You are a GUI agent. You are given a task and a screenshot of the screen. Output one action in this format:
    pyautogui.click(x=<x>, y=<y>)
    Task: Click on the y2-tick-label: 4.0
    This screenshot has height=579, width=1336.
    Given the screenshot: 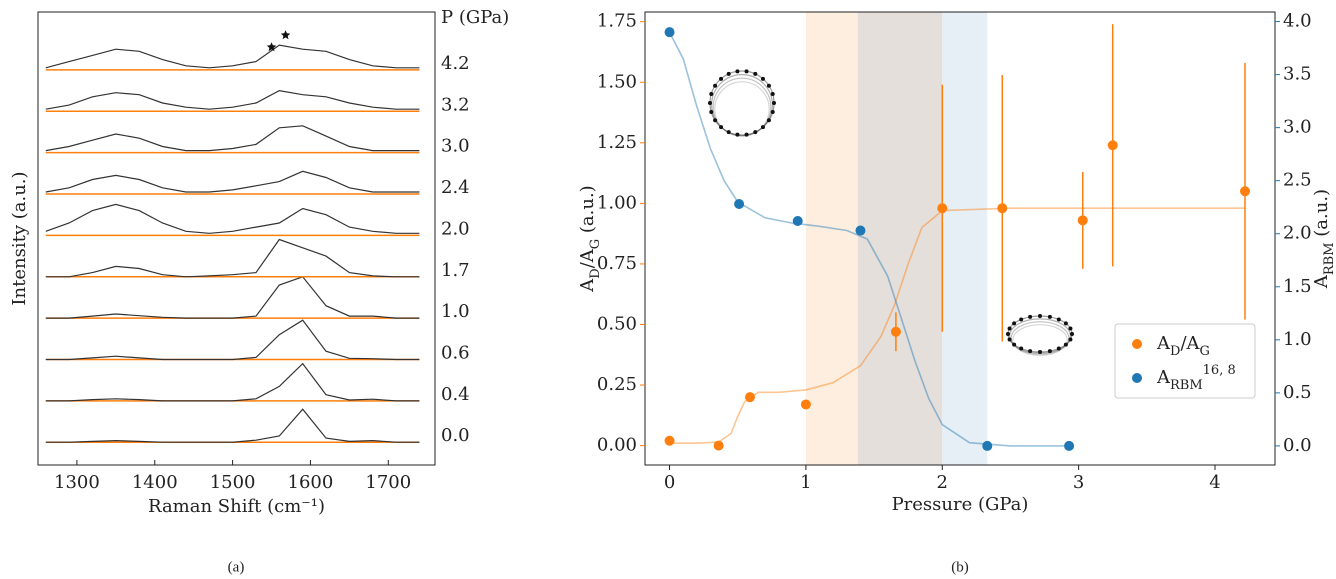 What is the action you would take?
    pyautogui.click(x=1297, y=21)
    